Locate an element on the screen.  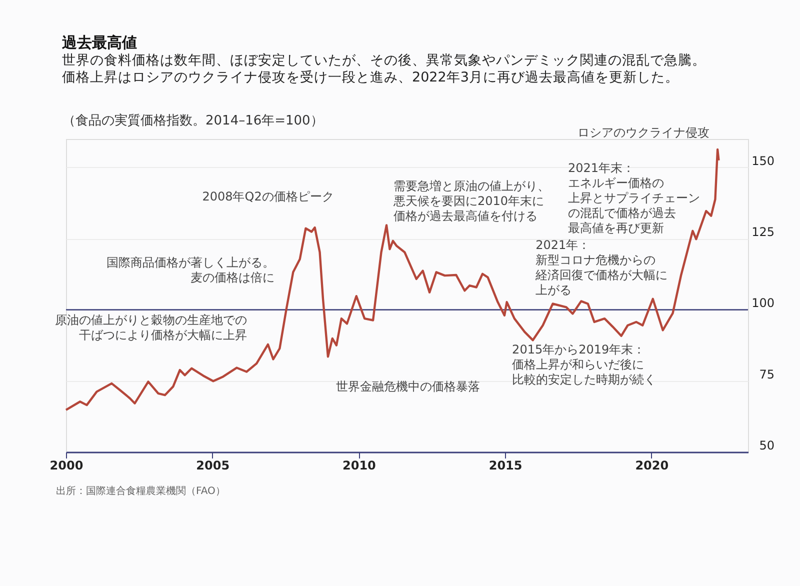
annotation: 2015年から2019年末：価格上昇が和らいだ後に比較的安定した時期が続く is located at coordinates (584, 364).